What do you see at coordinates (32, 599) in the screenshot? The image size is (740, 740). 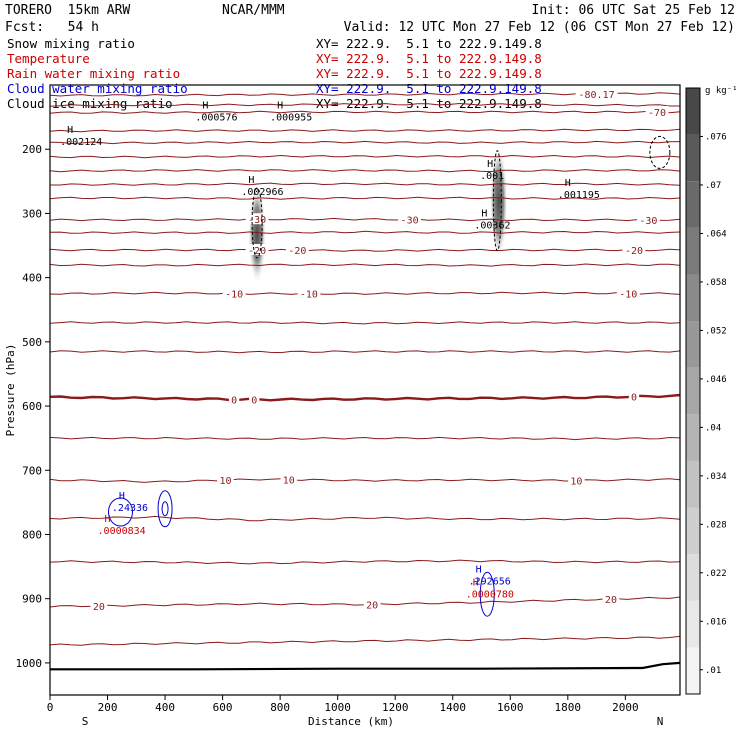 I see `y-tick-label-7: 900` at bounding box center [32, 599].